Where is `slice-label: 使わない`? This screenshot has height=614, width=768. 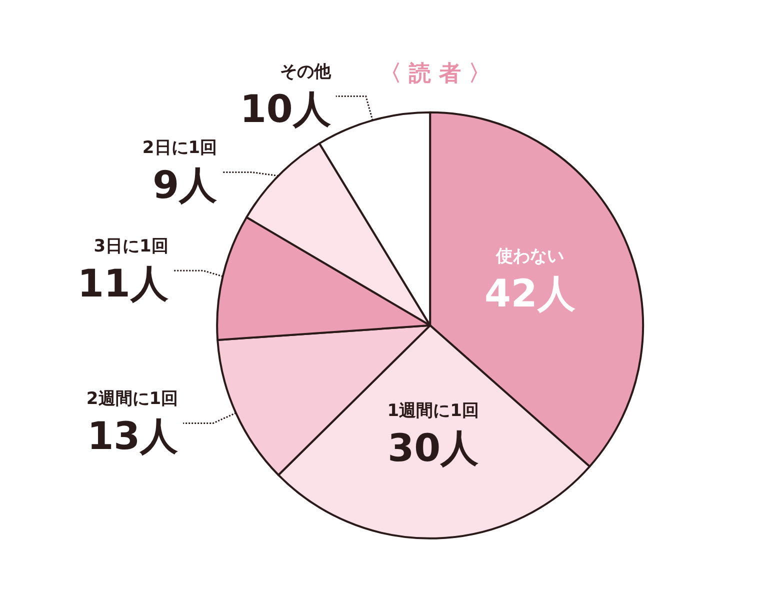
slice-label: 使わない is located at coordinates (529, 256).